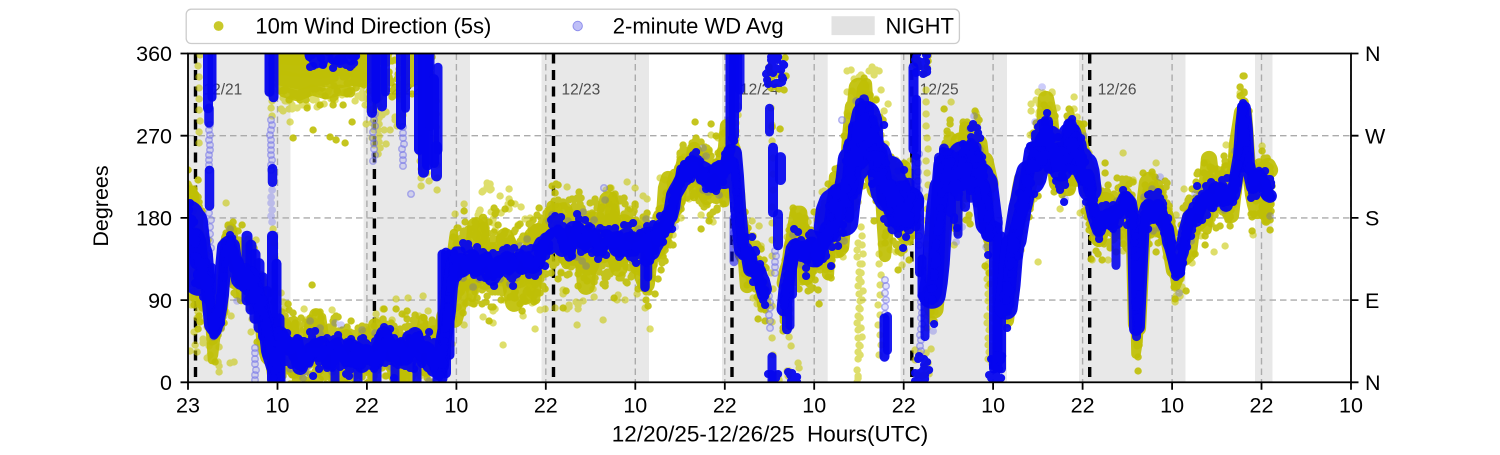 Image resolution: width=1500 pixels, height=455 pixels. What do you see at coordinates (154, 54) in the screenshot?
I see `svg-text: 360` at bounding box center [154, 54].